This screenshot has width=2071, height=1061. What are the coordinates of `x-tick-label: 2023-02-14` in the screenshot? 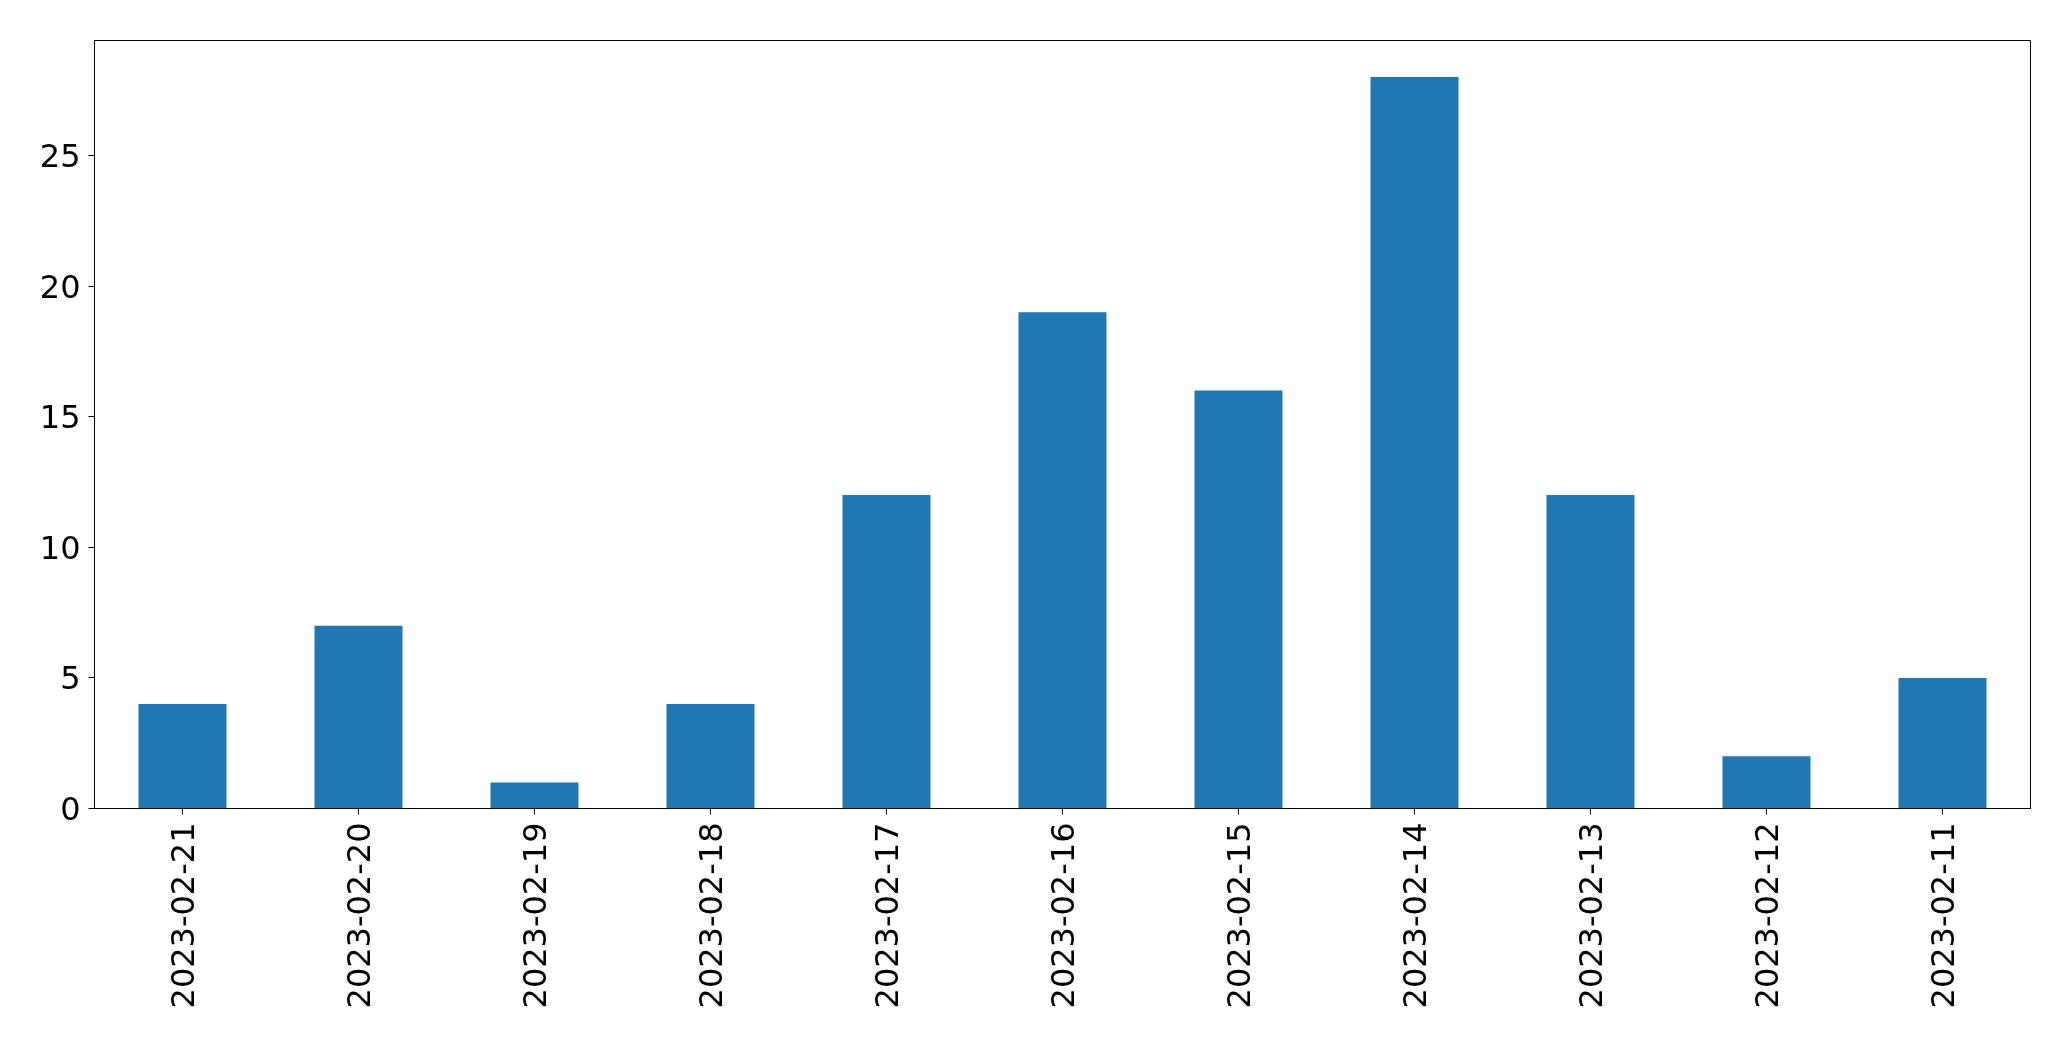 It's located at (1415, 915).